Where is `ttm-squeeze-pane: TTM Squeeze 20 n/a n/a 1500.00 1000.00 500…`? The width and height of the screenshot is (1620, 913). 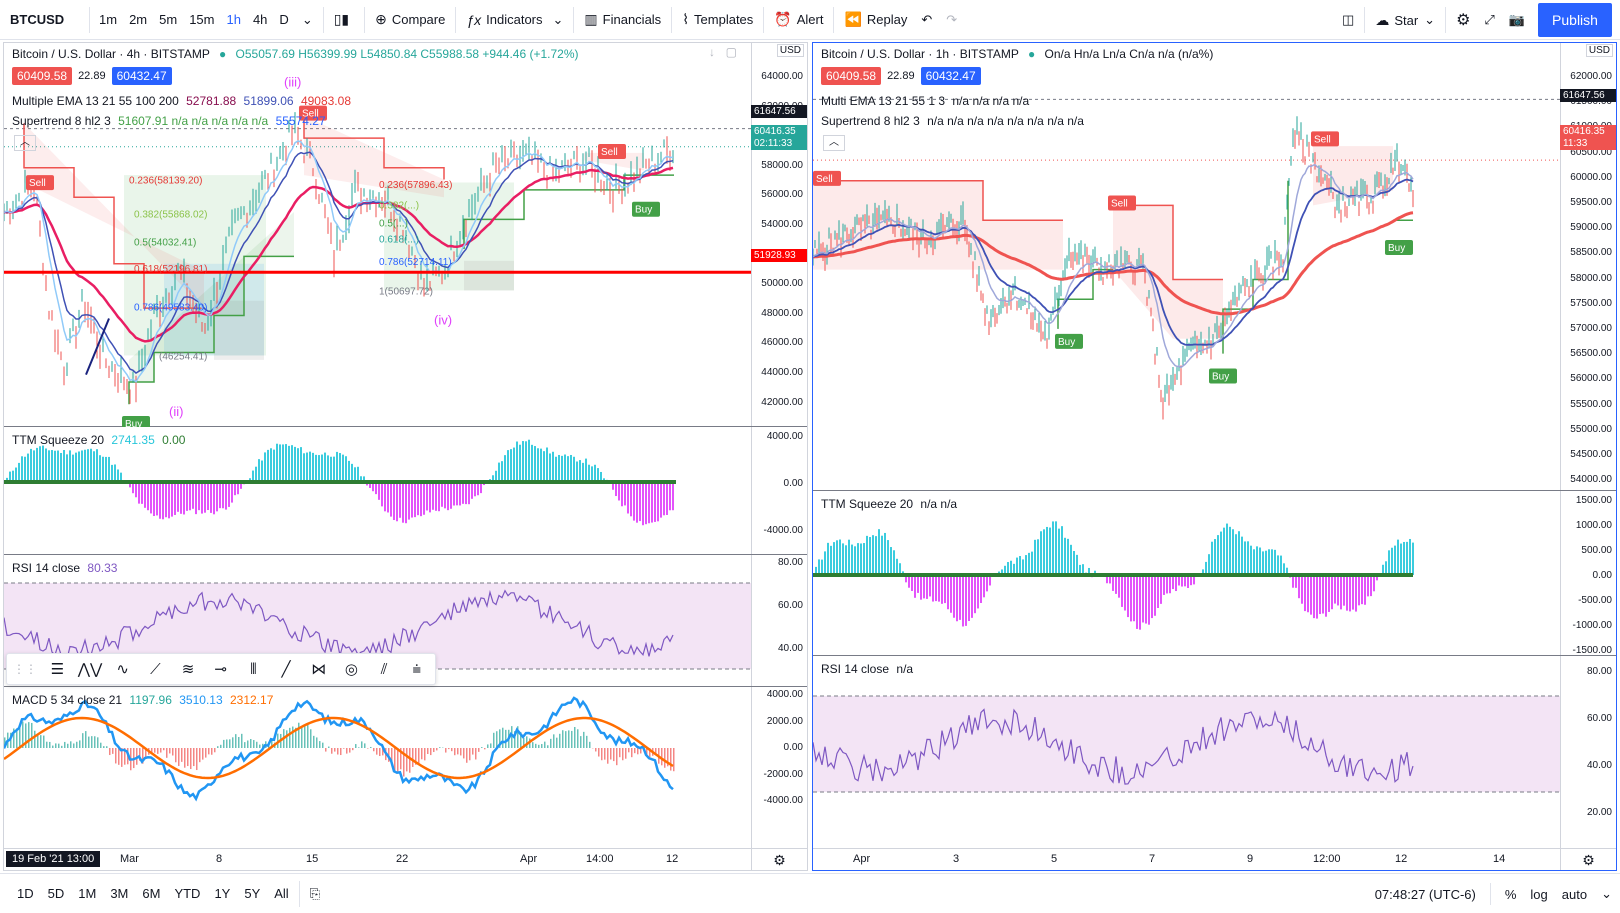
ttm-squeeze-pane: TTM Squeeze 20 n/a n/a 1500.00 1000.00 500… is located at coordinates (1214, 573).